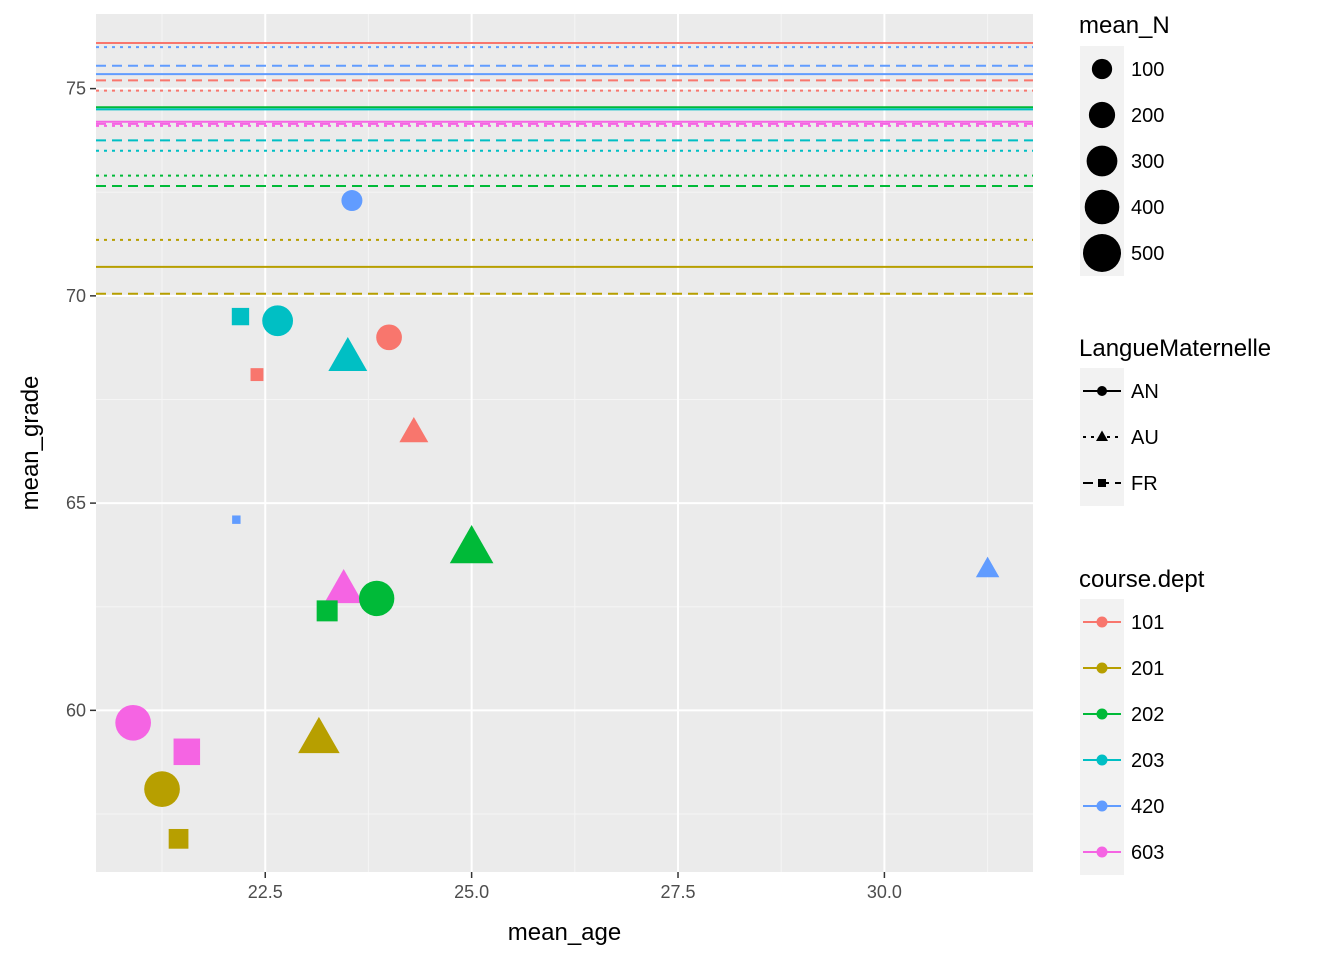 The width and height of the screenshot is (1344, 960). What do you see at coordinates (76, 89) in the screenshot?
I see `y-tick-label: 75` at bounding box center [76, 89].